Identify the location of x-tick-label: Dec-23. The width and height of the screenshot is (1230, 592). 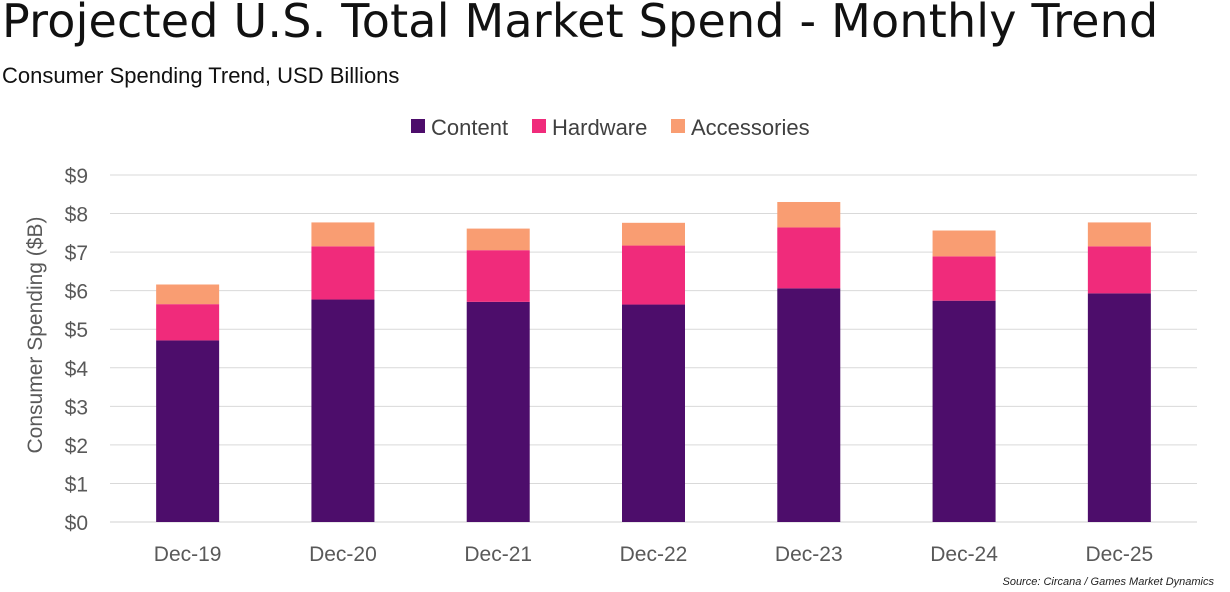
(809, 554).